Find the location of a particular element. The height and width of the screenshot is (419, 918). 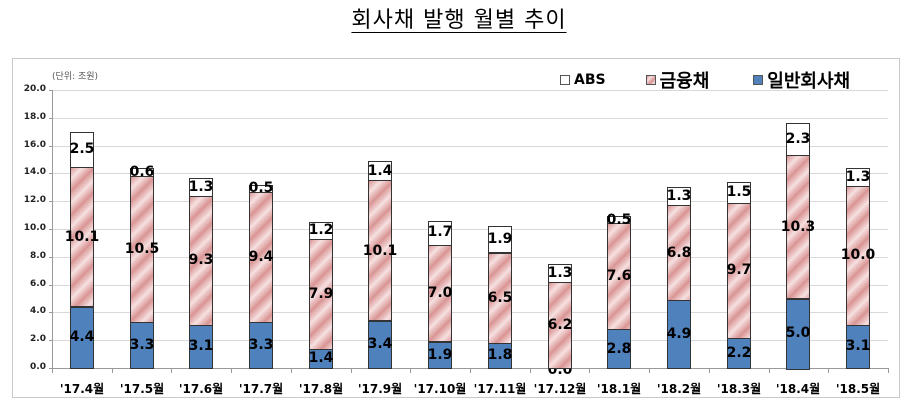

data-label: 1.7 is located at coordinates (440, 232).